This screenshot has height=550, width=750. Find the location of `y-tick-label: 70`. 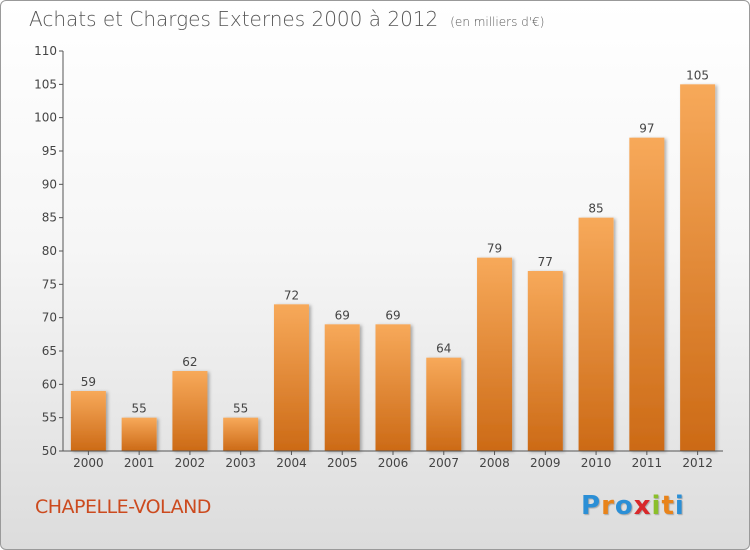

y-tick-label: 70 is located at coordinates (49, 318).